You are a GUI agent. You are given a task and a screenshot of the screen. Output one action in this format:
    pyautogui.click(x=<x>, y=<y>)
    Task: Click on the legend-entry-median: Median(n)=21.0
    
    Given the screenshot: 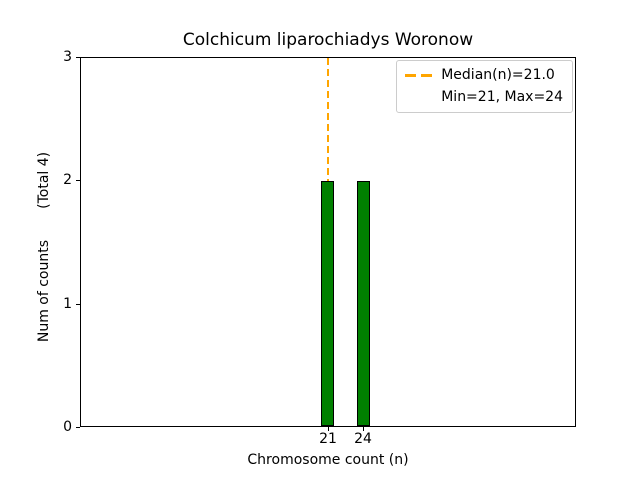 What is the action you would take?
    pyautogui.click(x=484, y=75)
    